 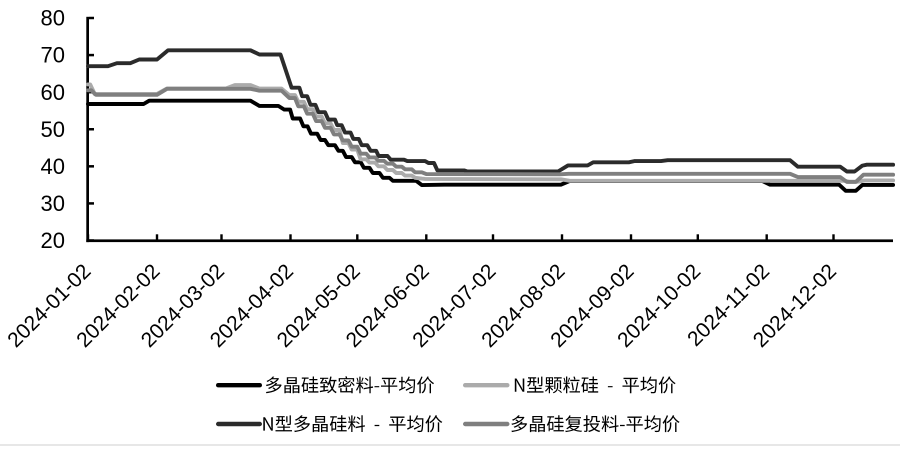 What do you see at coordinates (53, 92) in the screenshot?
I see `svg-text: 60` at bounding box center [53, 92].